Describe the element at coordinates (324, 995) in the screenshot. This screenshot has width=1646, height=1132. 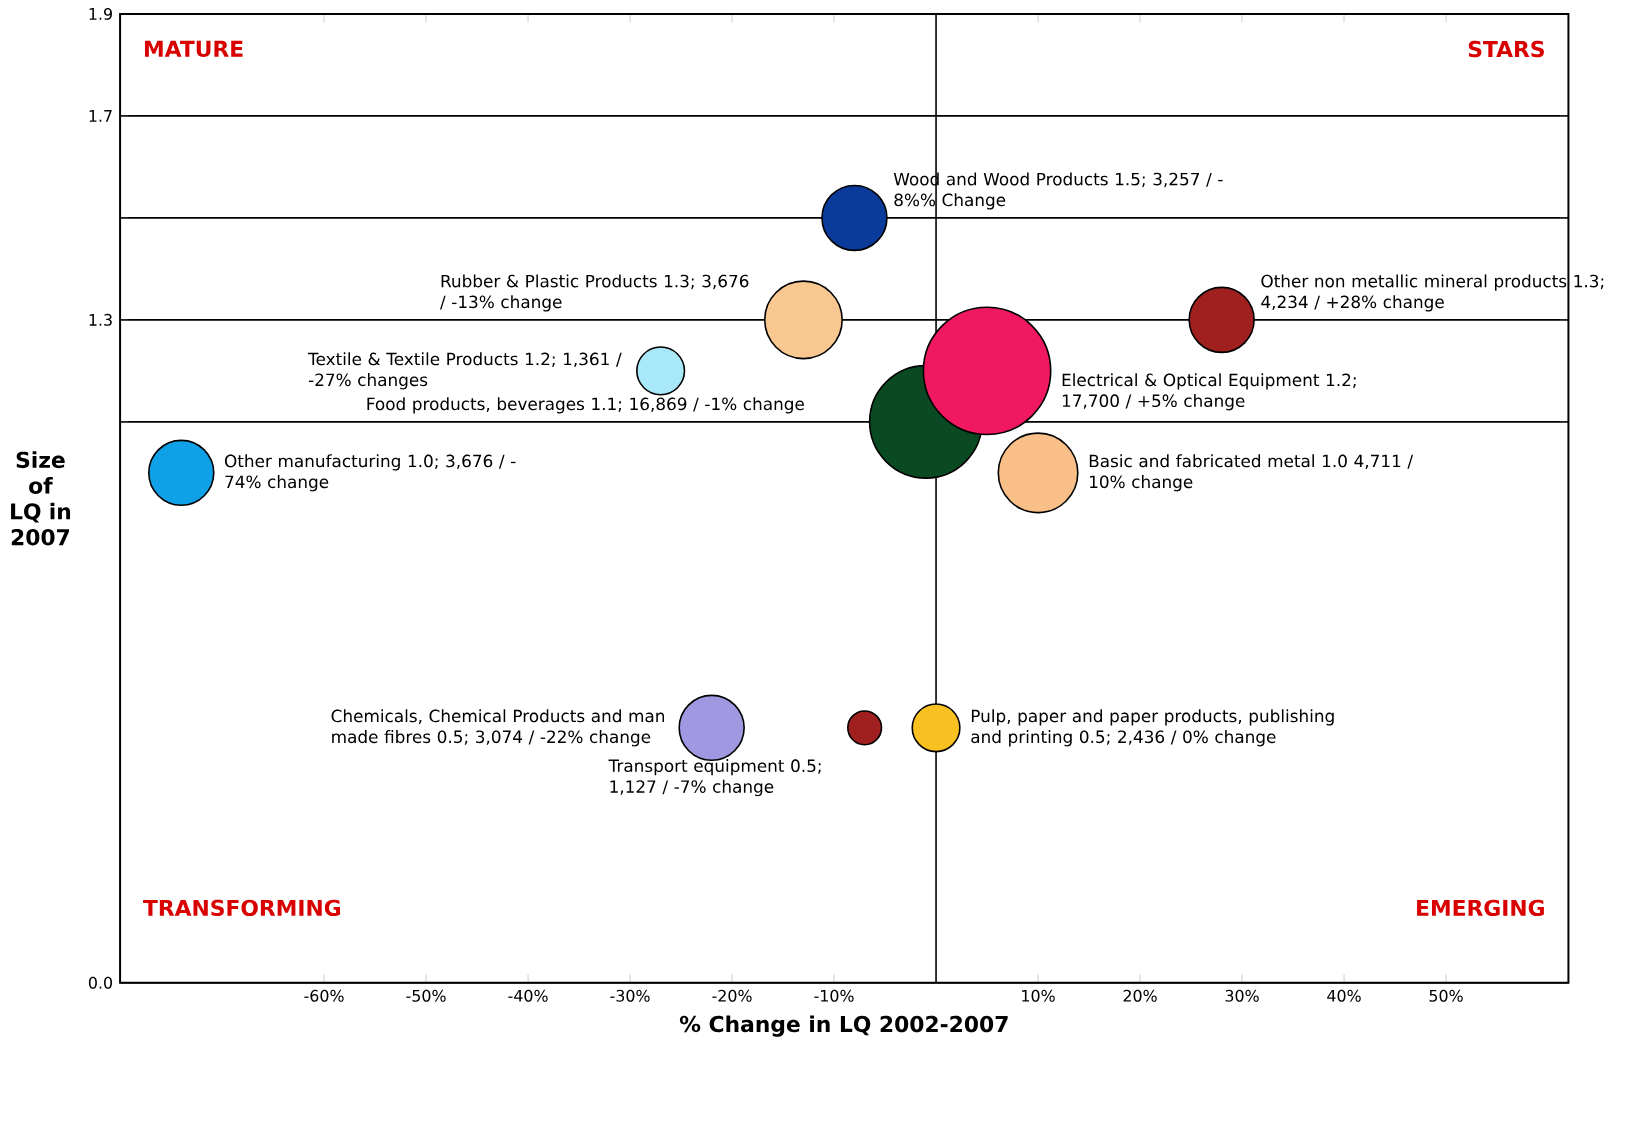
I see `x-tick-label: -60%` at that location.